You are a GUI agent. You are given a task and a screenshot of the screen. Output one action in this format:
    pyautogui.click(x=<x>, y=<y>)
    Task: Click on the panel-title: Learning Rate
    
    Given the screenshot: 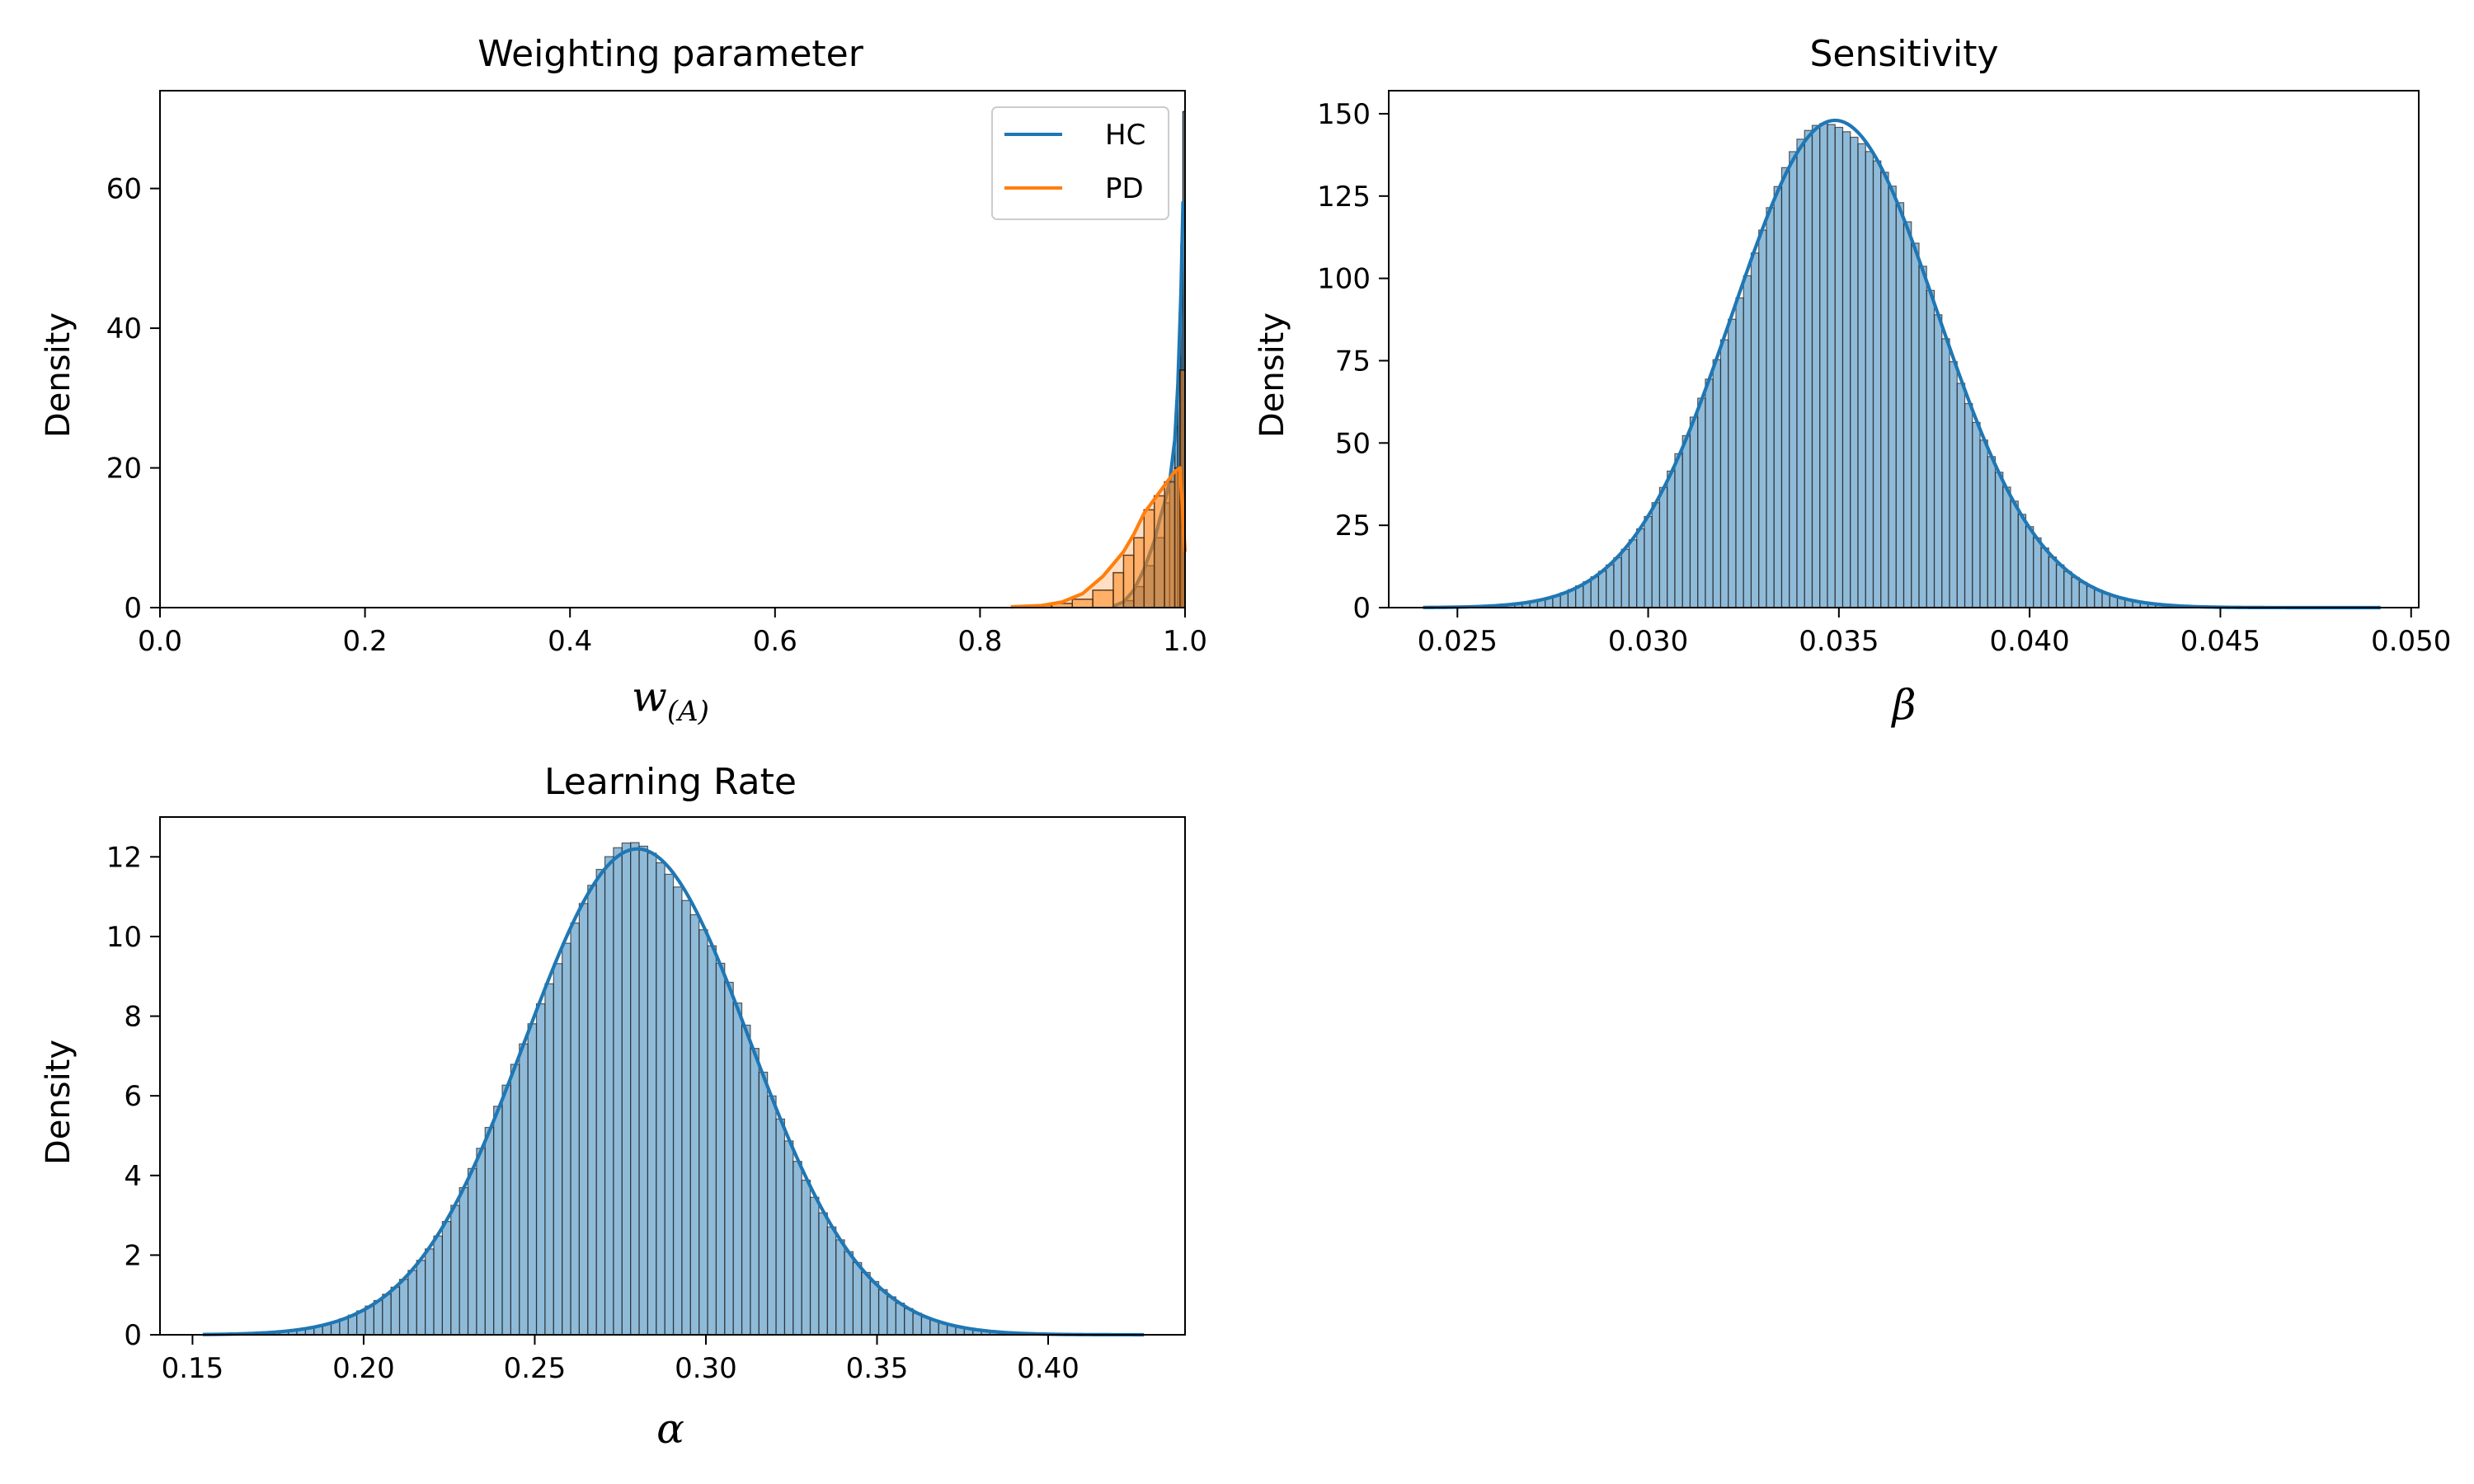 What is the action you would take?
    pyautogui.click(x=670, y=782)
    